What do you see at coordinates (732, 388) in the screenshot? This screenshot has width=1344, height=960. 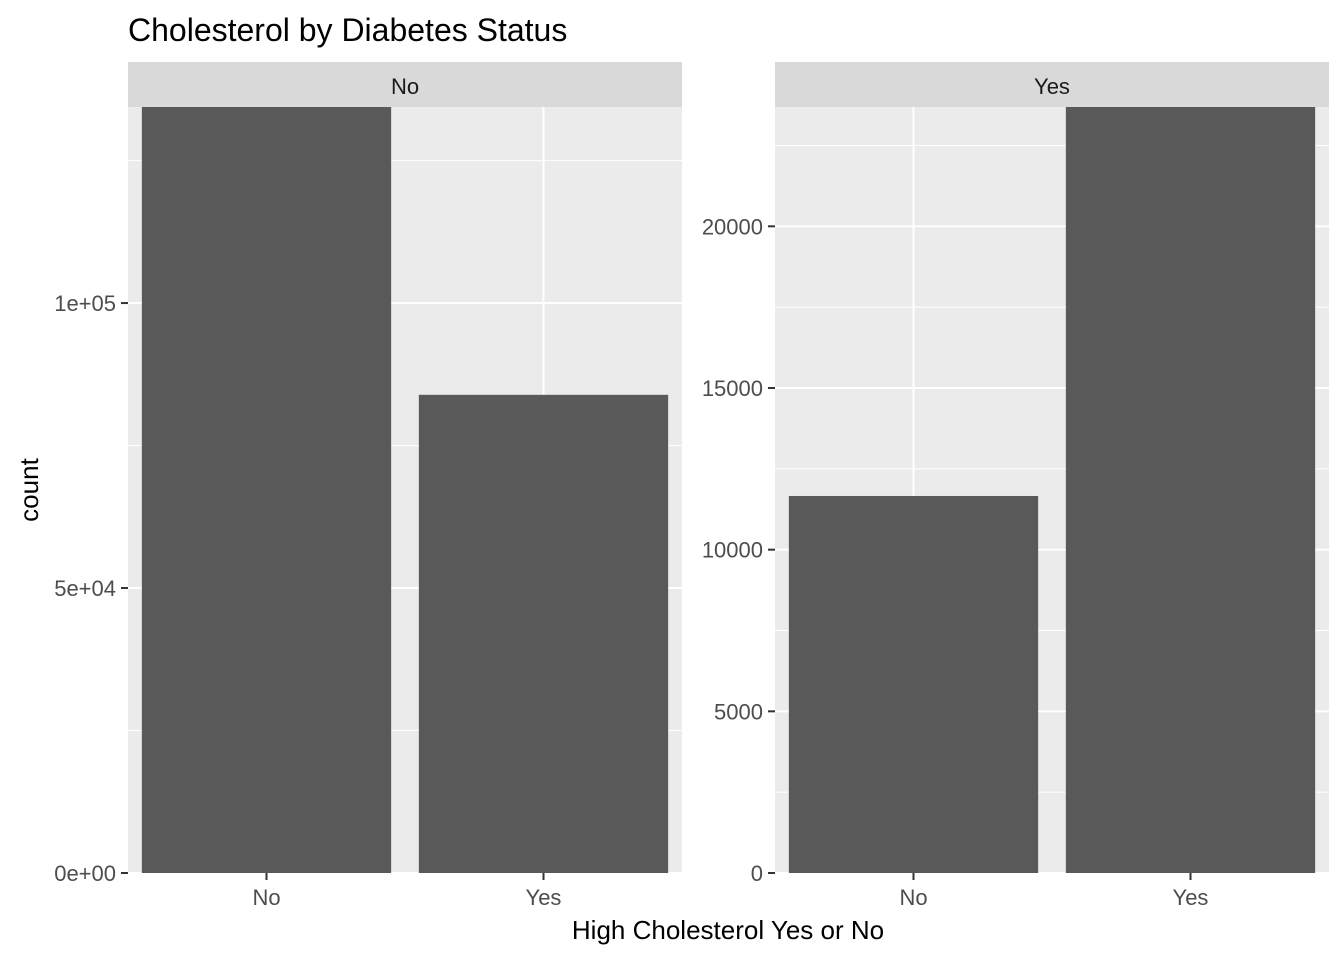 I see `y-tick-label: 15000` at bounding box center [732, 388].